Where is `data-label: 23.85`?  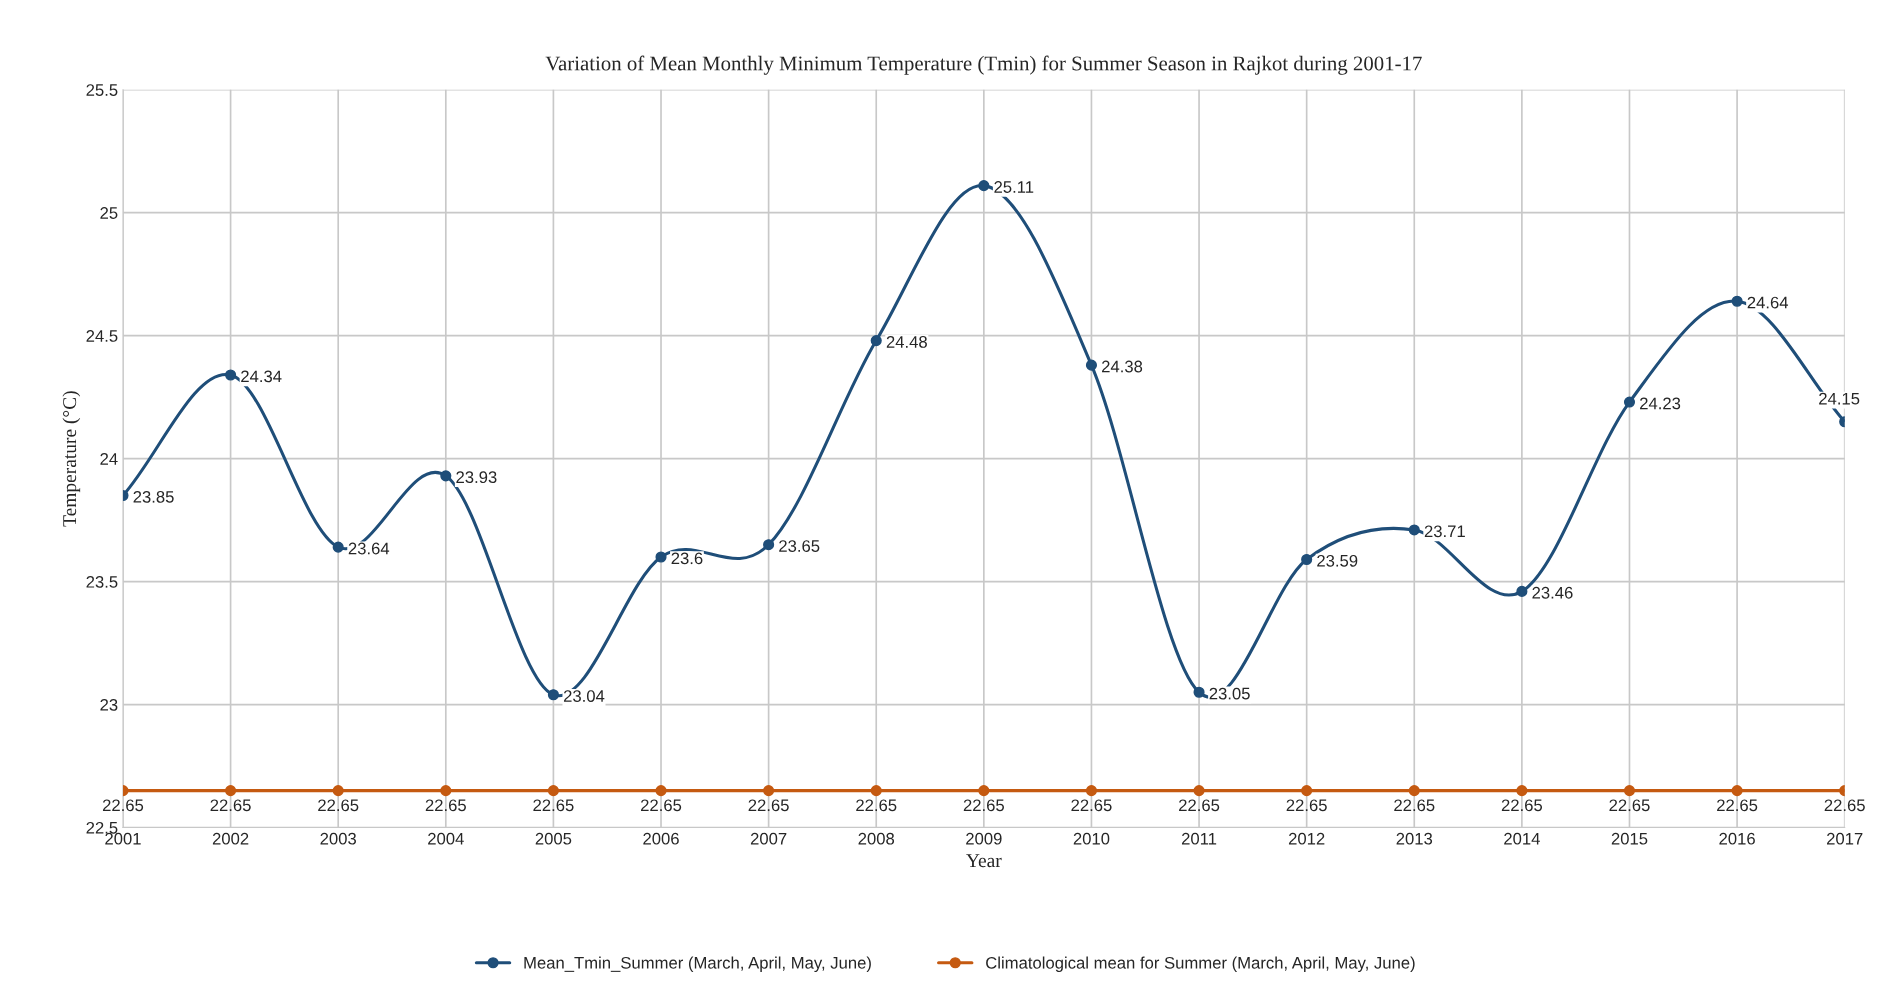
data-label: 23.85 is located at coordinates (153, 496).